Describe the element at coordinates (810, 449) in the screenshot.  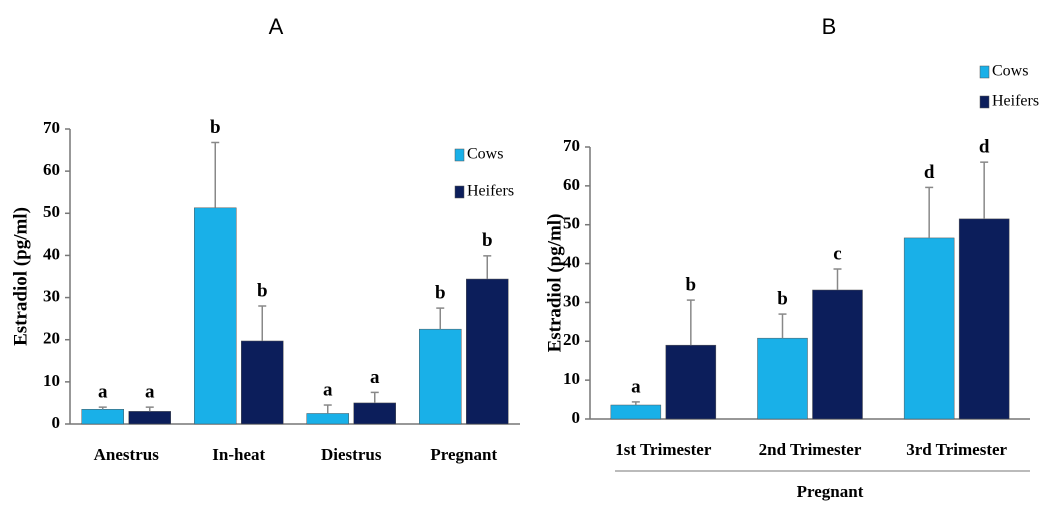
I see `x-tick-label: 2nd Trimester` at that location.